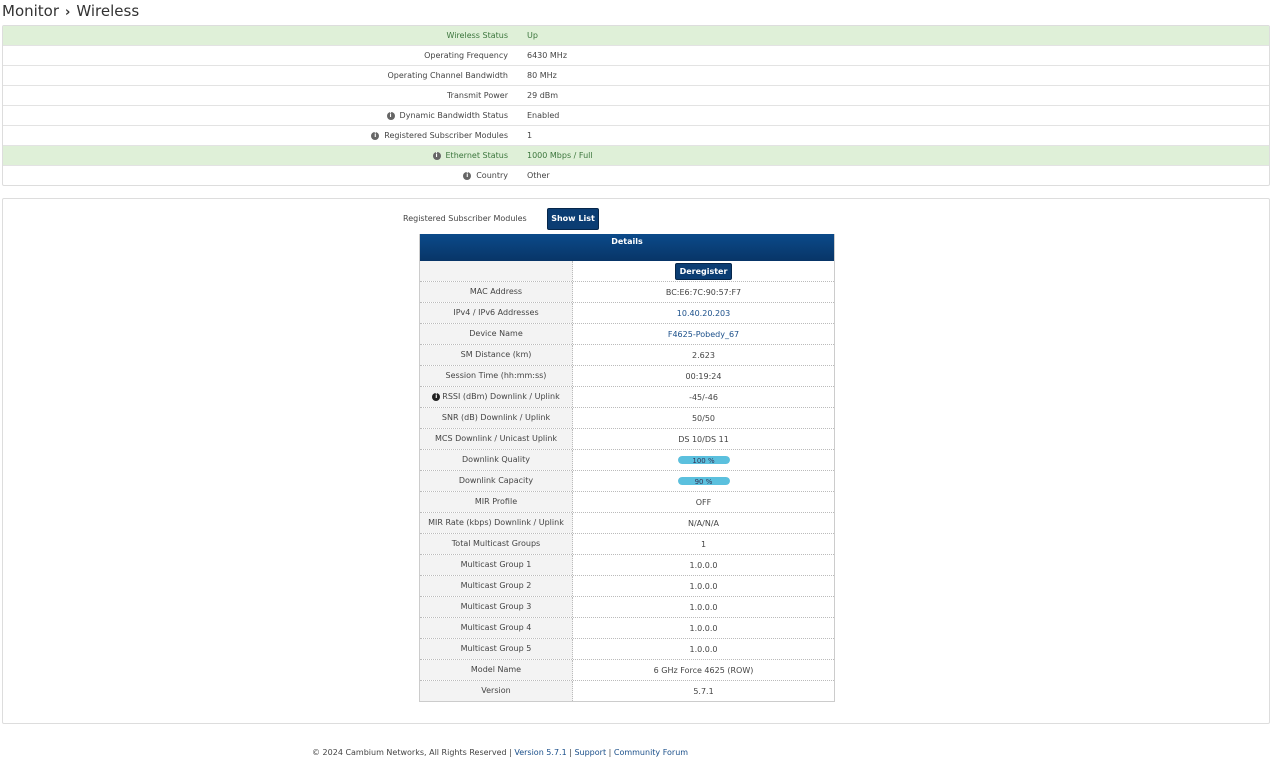  I want to click on bar-text: 100 %, so click(703, 460).